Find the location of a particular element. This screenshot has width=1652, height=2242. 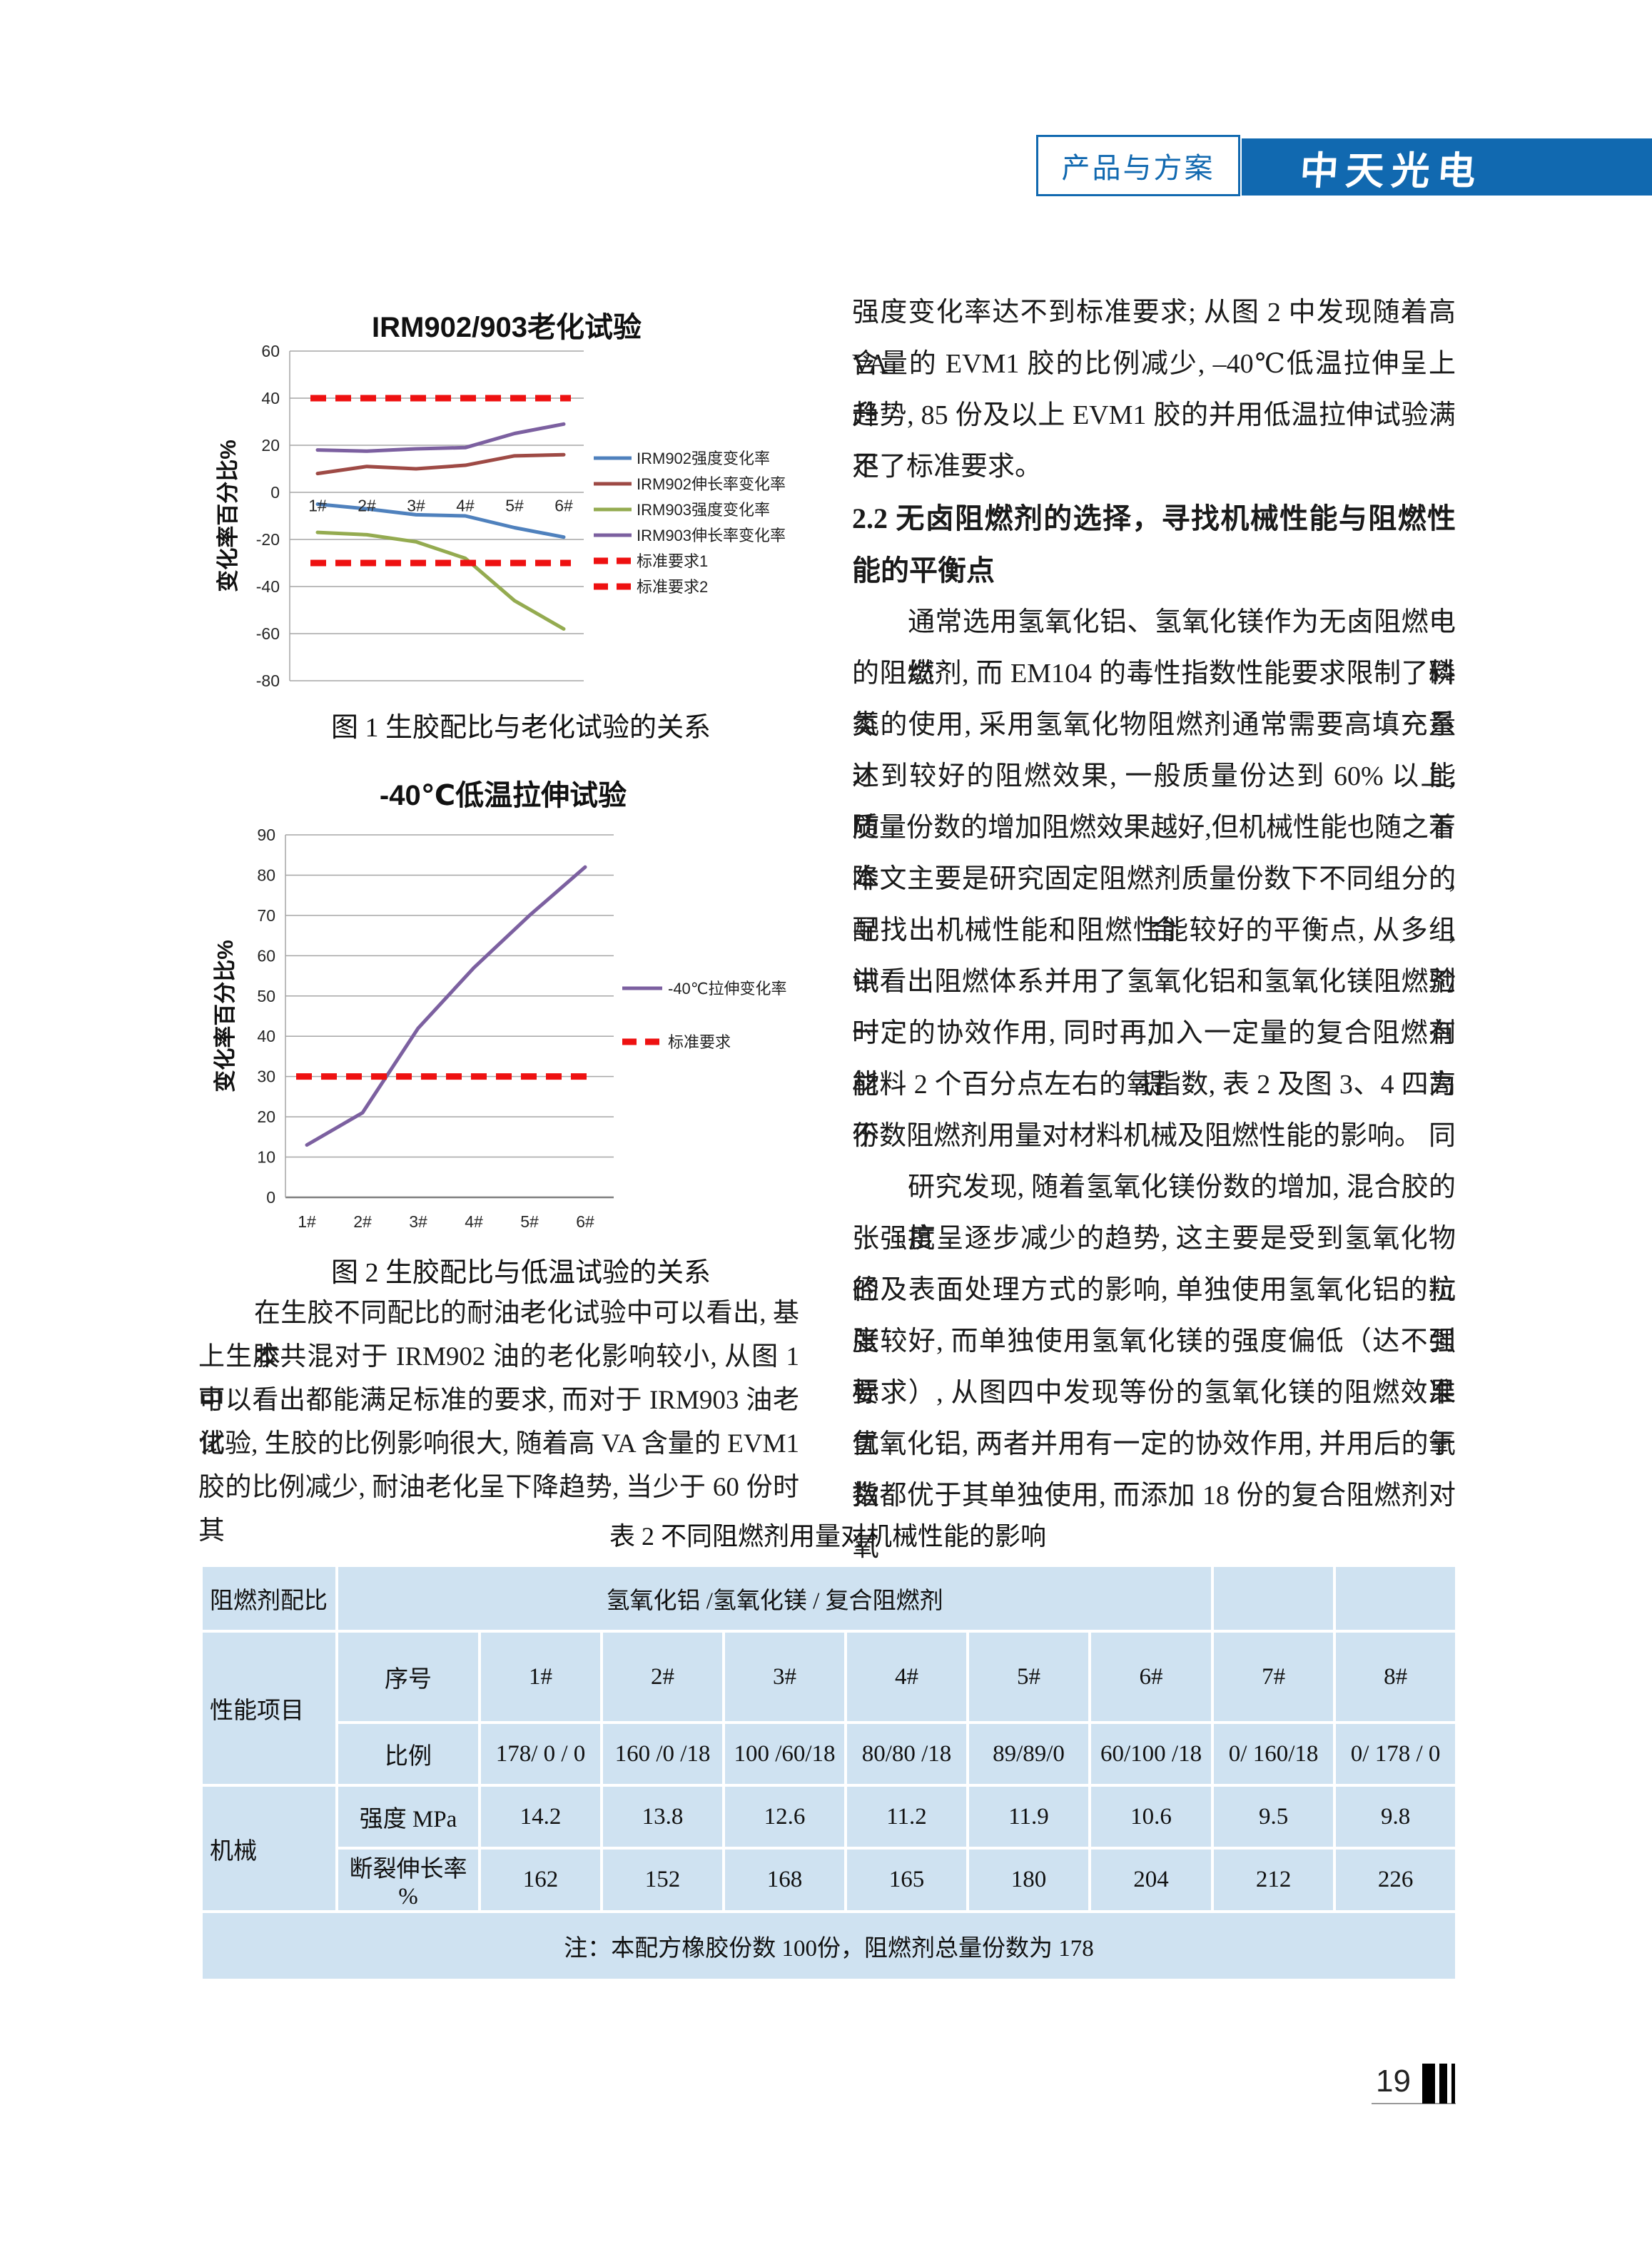

body-line: 的阻燃剂, 而 EM104 的毒性指数性能要求限制了磷氮系 is located at coordinates (1154, 699).